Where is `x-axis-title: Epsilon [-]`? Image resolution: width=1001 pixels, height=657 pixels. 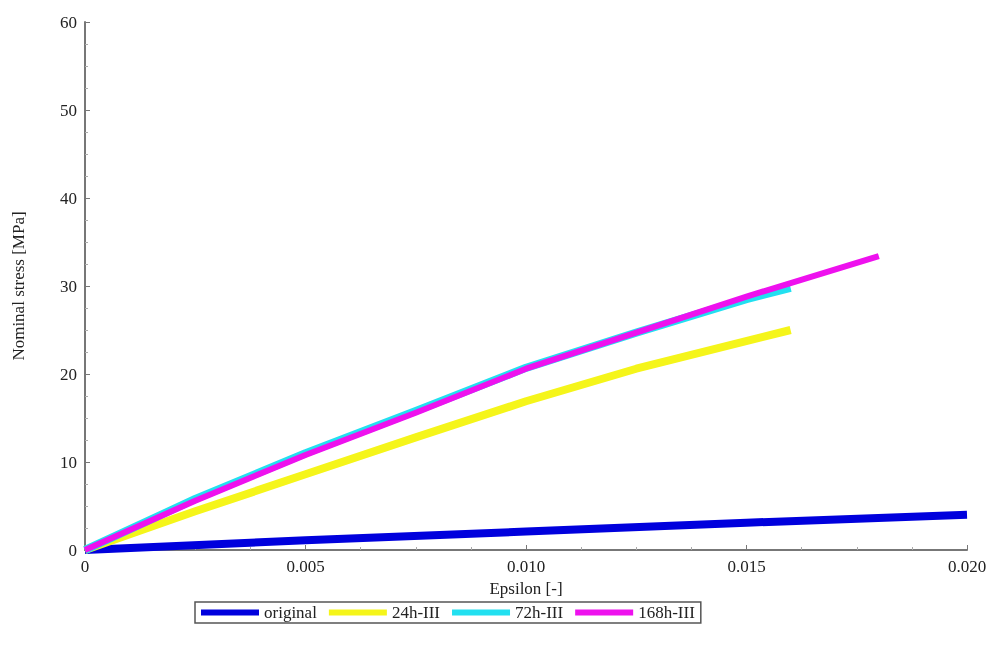 x-axis-title: Epsilon [-] is located at coordinates (526, 588).